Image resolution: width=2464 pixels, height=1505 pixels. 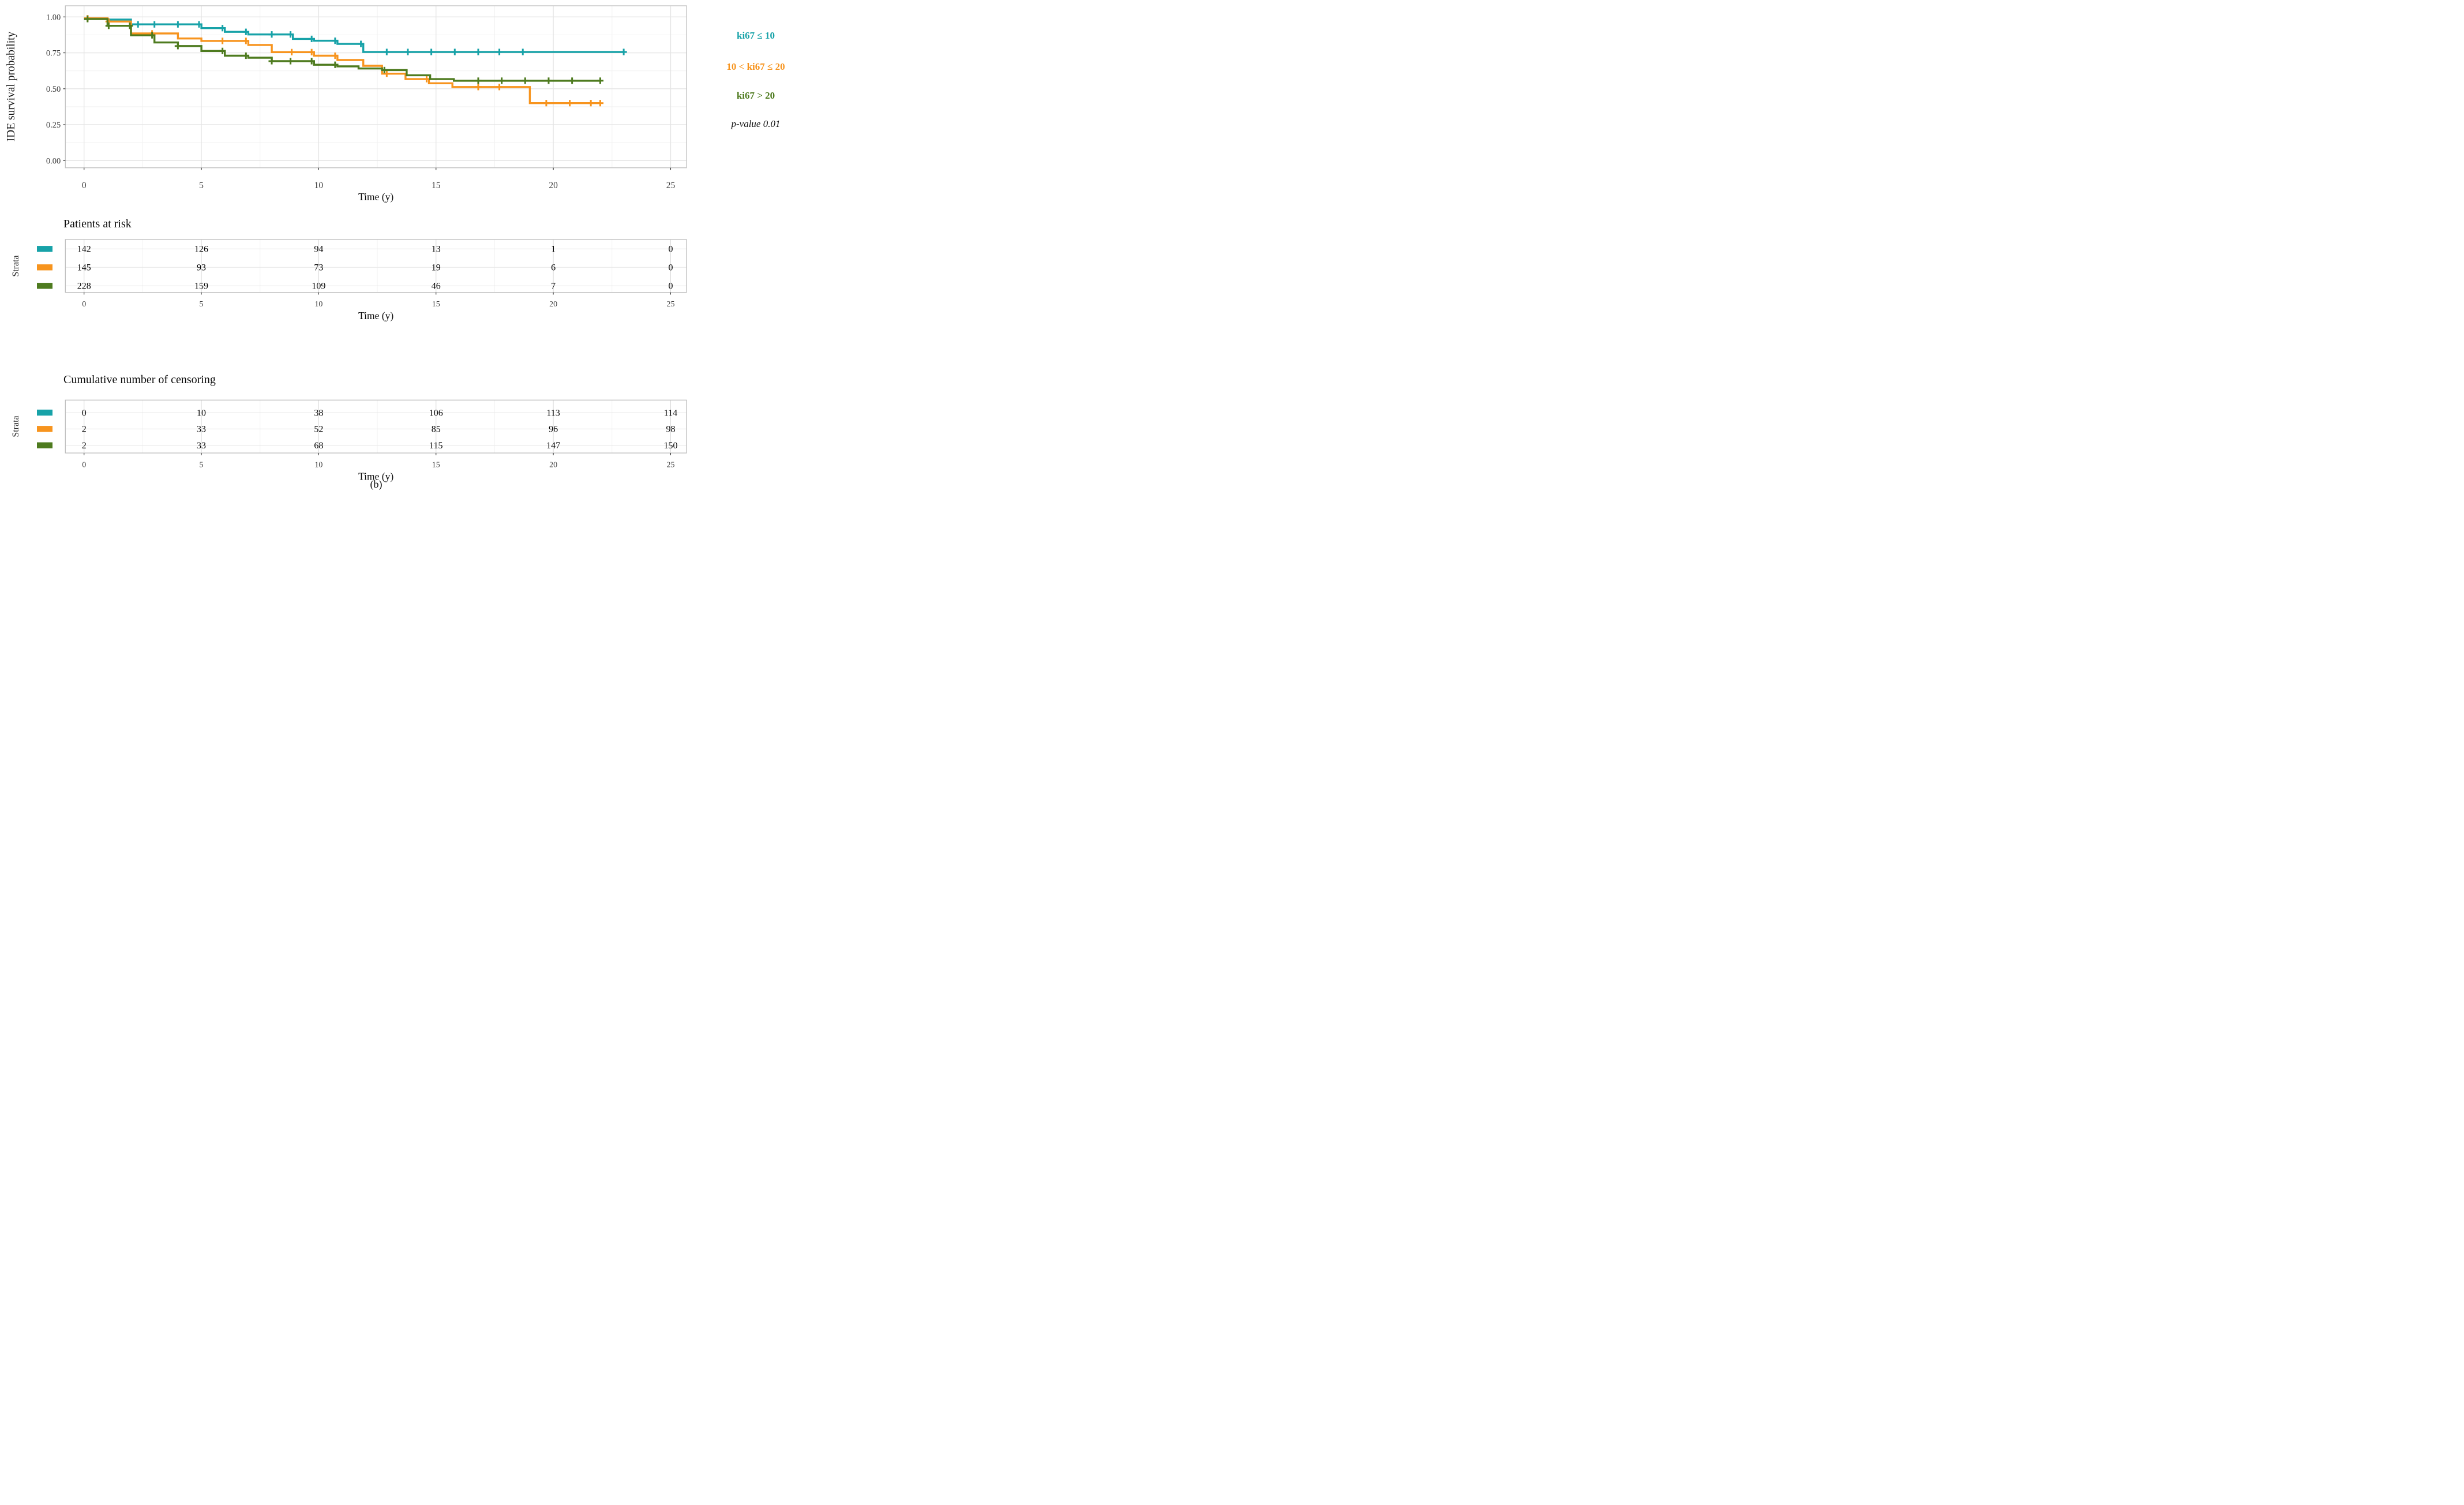 What do you see at coordinates (553, 413) in the screenshot?
I see `table-cell: 113` at bounding box center [553, 413].